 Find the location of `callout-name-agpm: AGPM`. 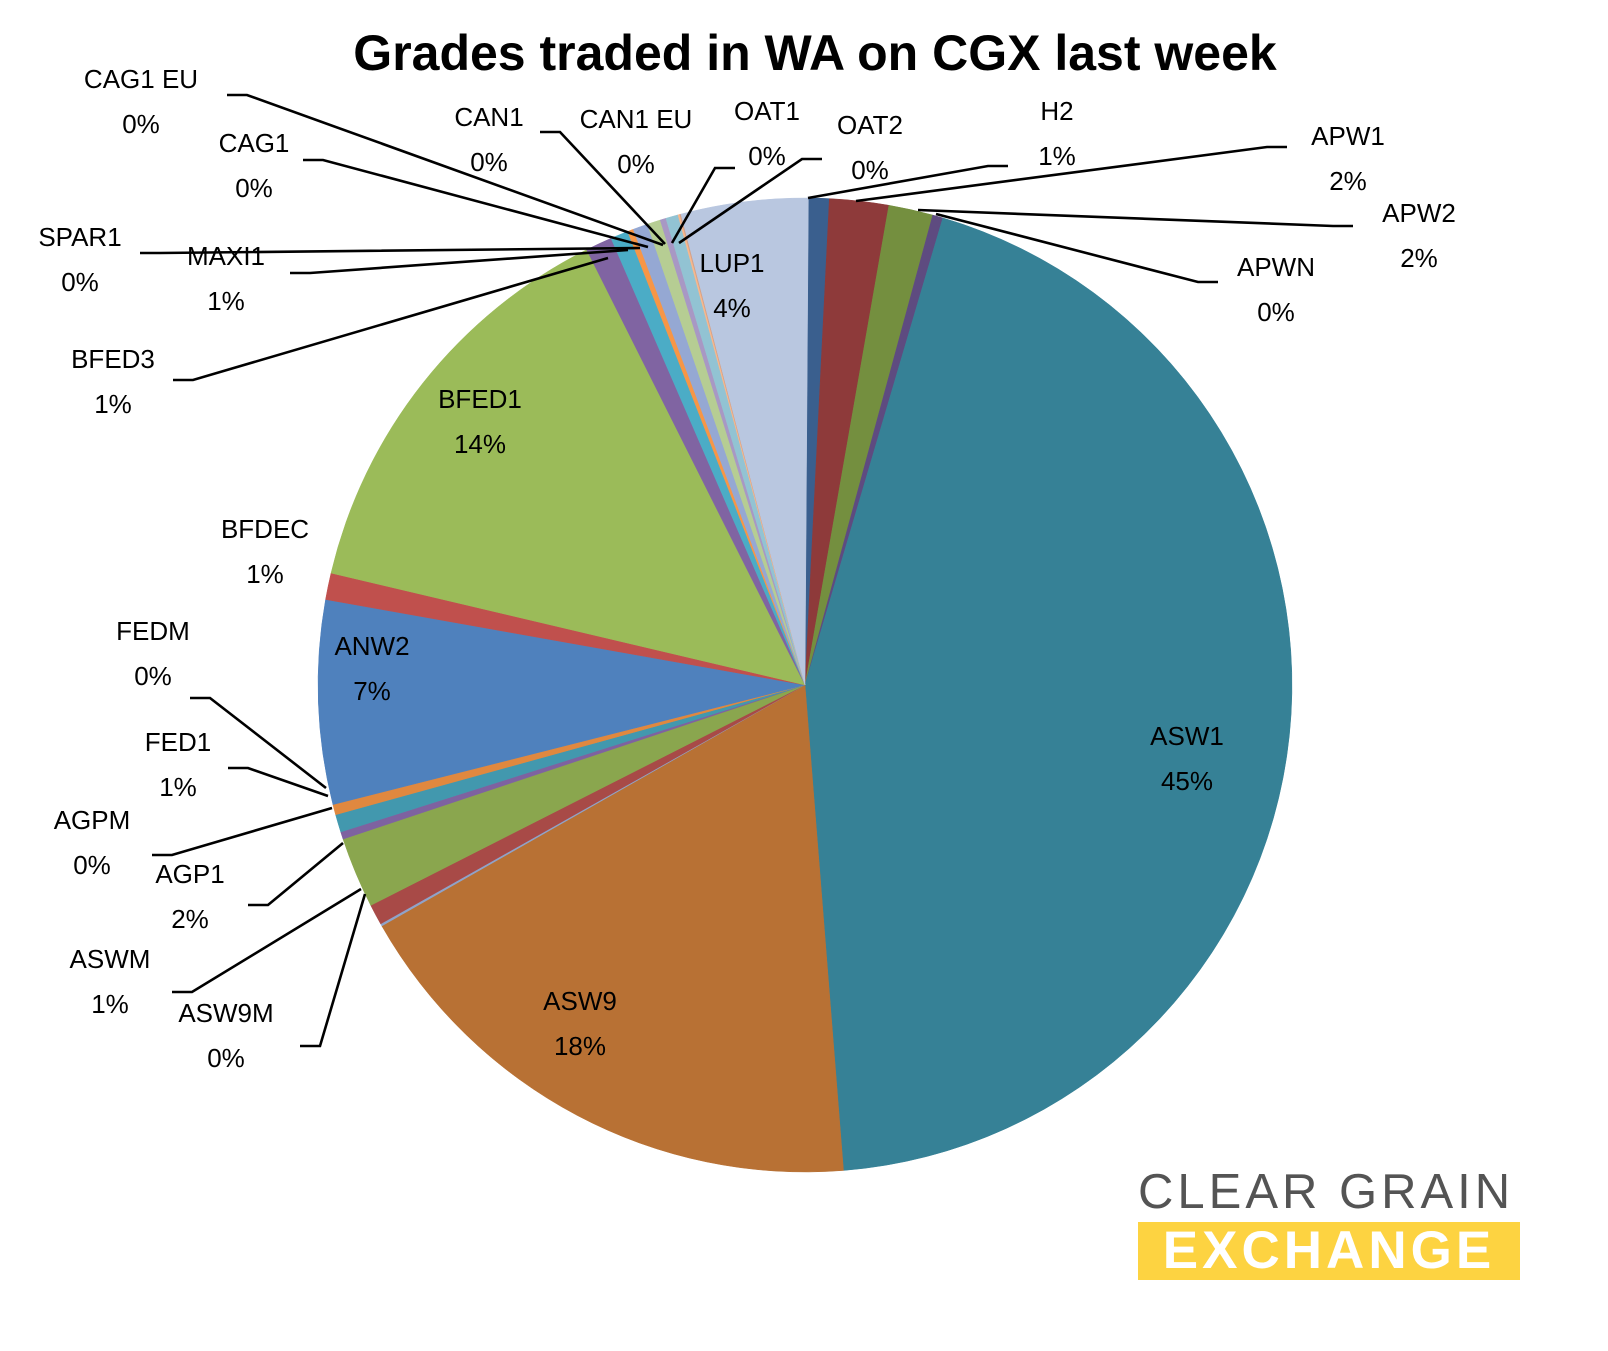

callout-name-agpm: AGPM is located at coordinates (92, 820).